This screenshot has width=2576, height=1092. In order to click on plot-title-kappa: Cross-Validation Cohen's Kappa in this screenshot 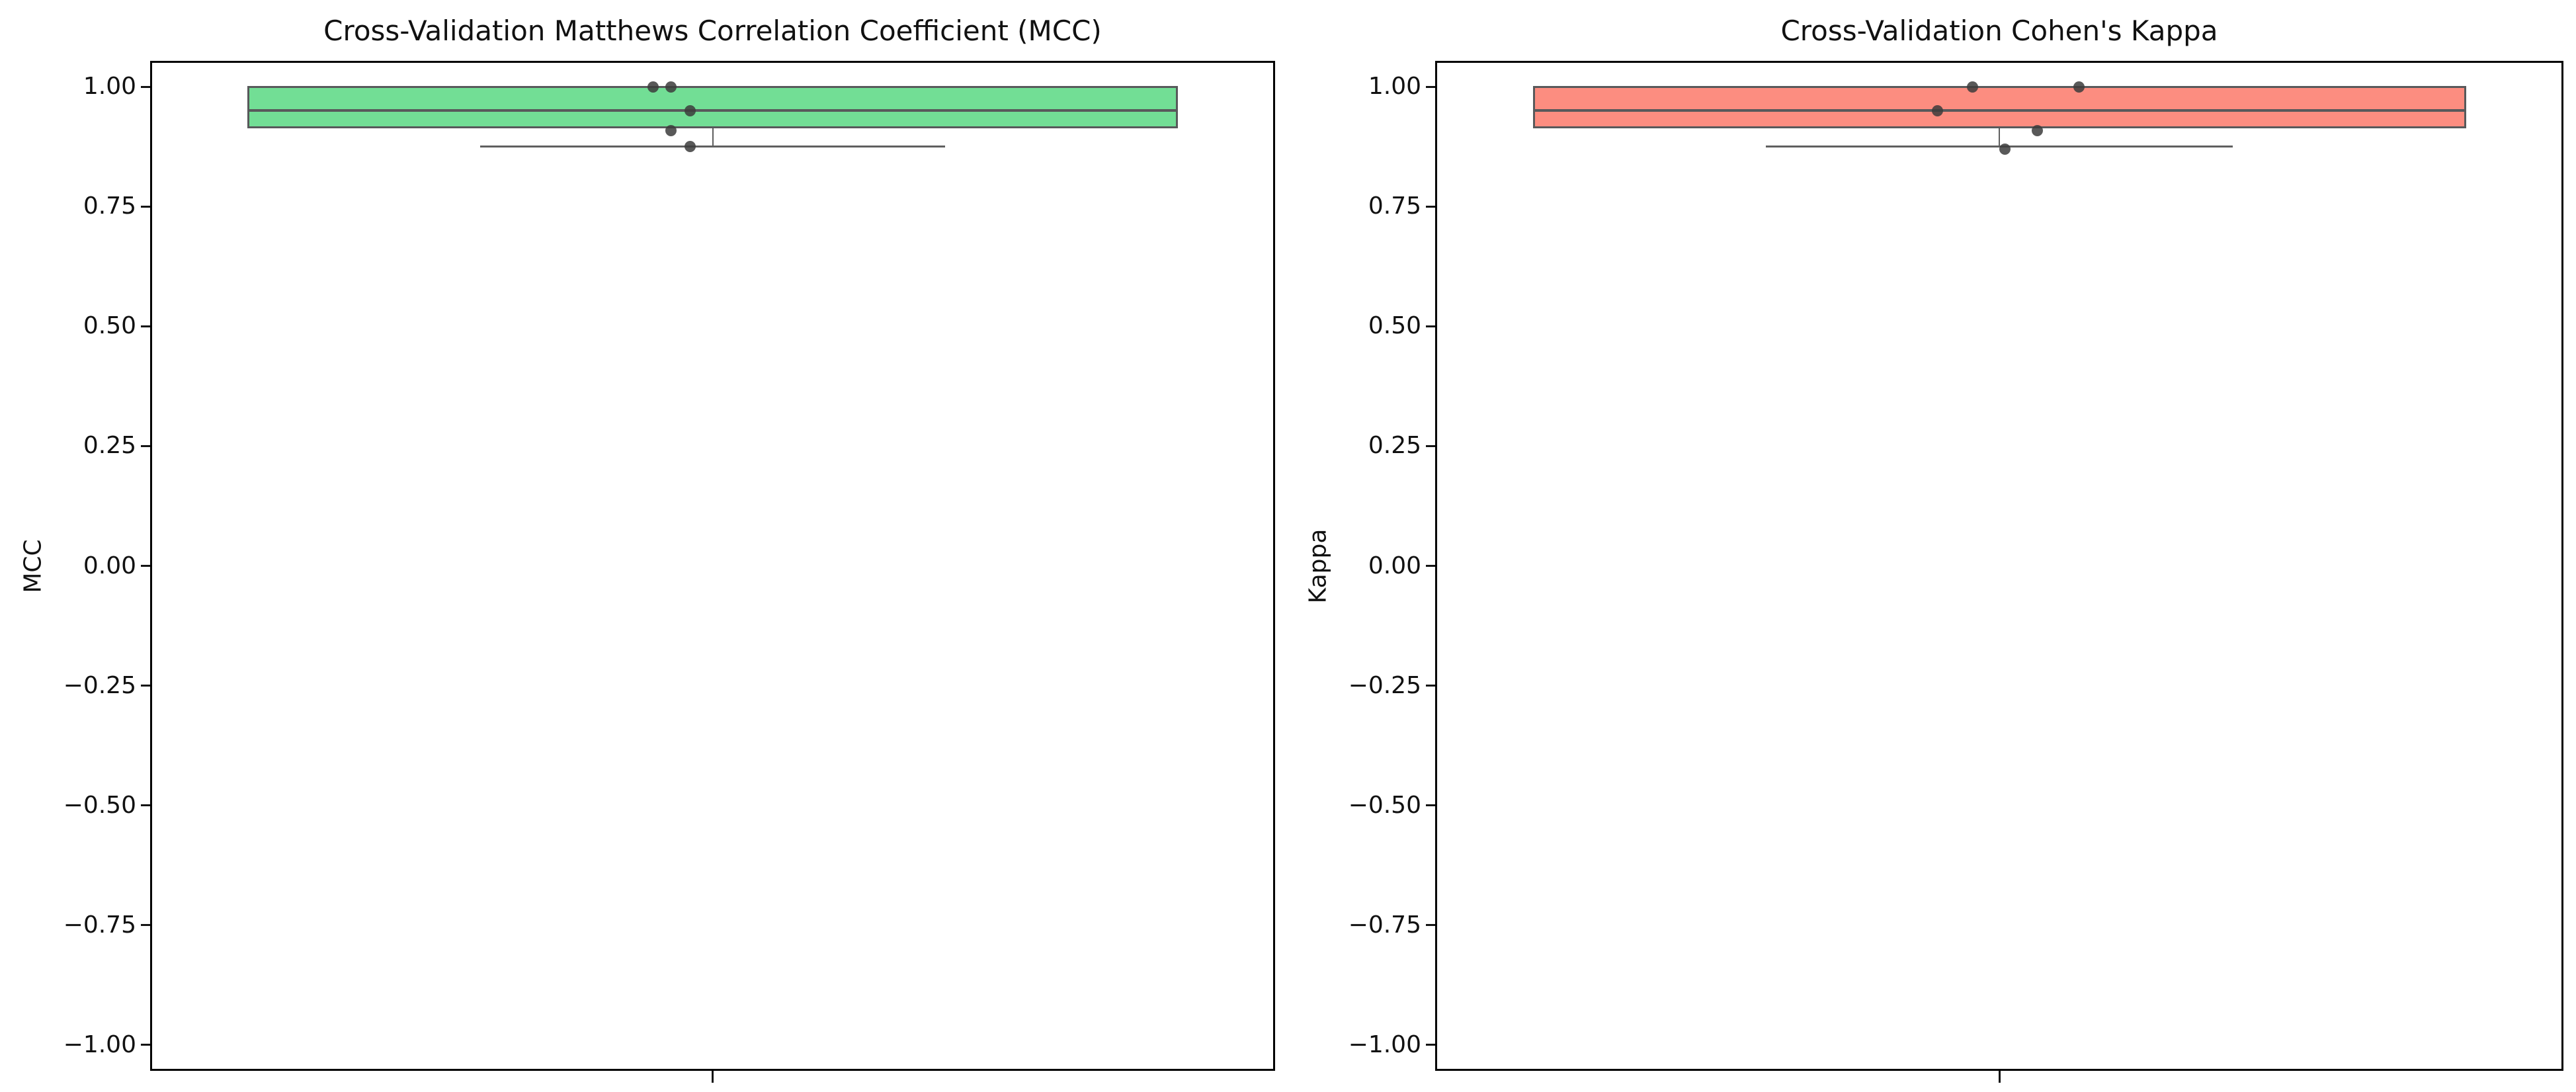, I will do `click(1999, 31)`.